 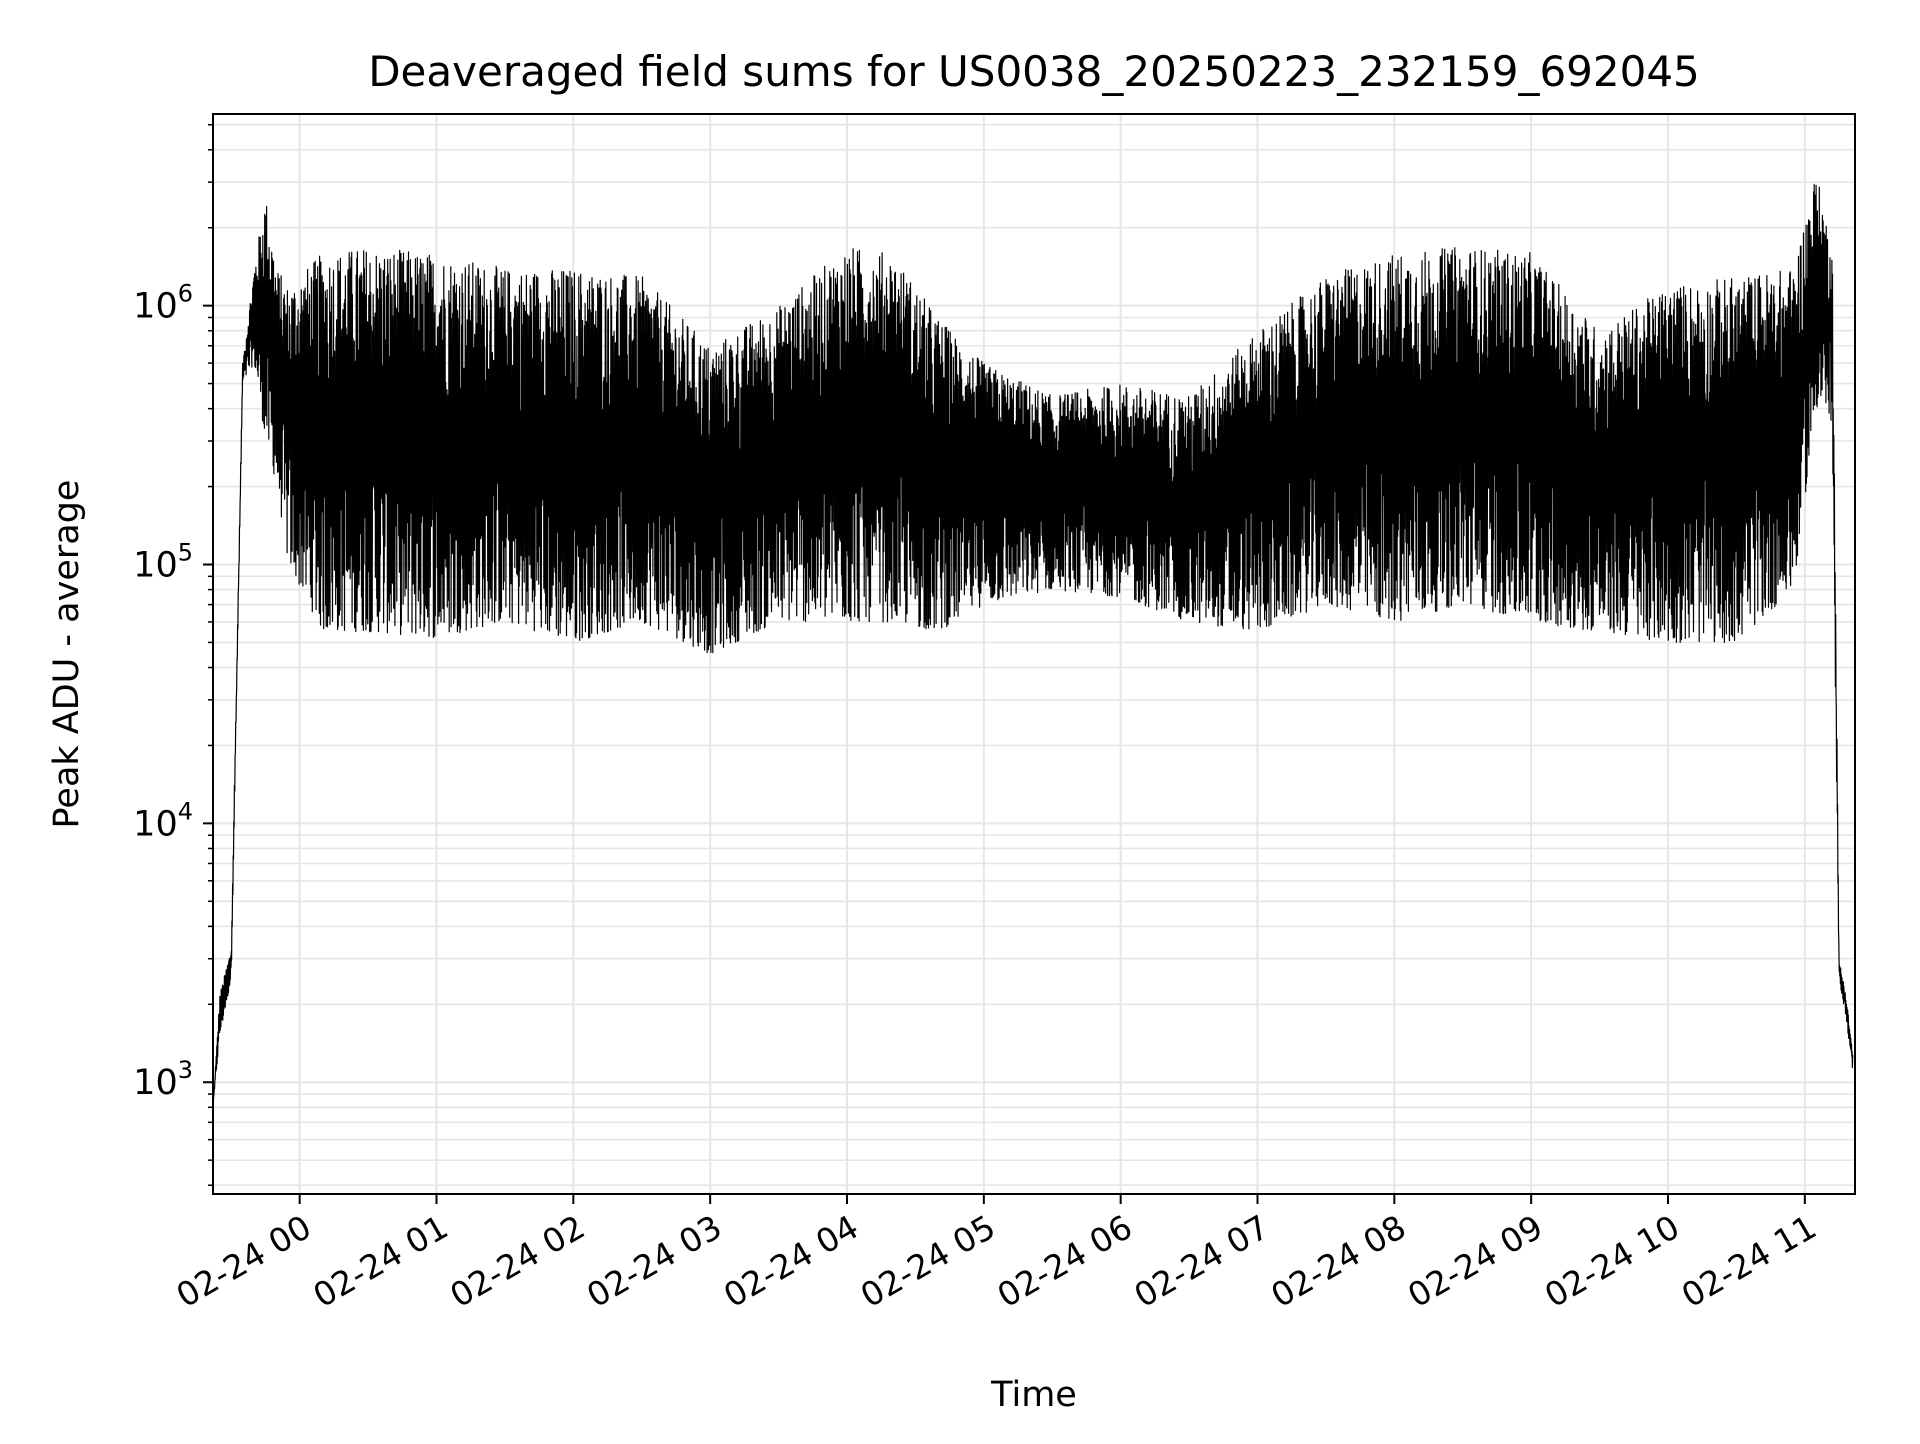 What do you see at coordinates (163, 303) in the screenshot?
I see `y-tick-label: 10⁶` at bounding box center [163, 303].